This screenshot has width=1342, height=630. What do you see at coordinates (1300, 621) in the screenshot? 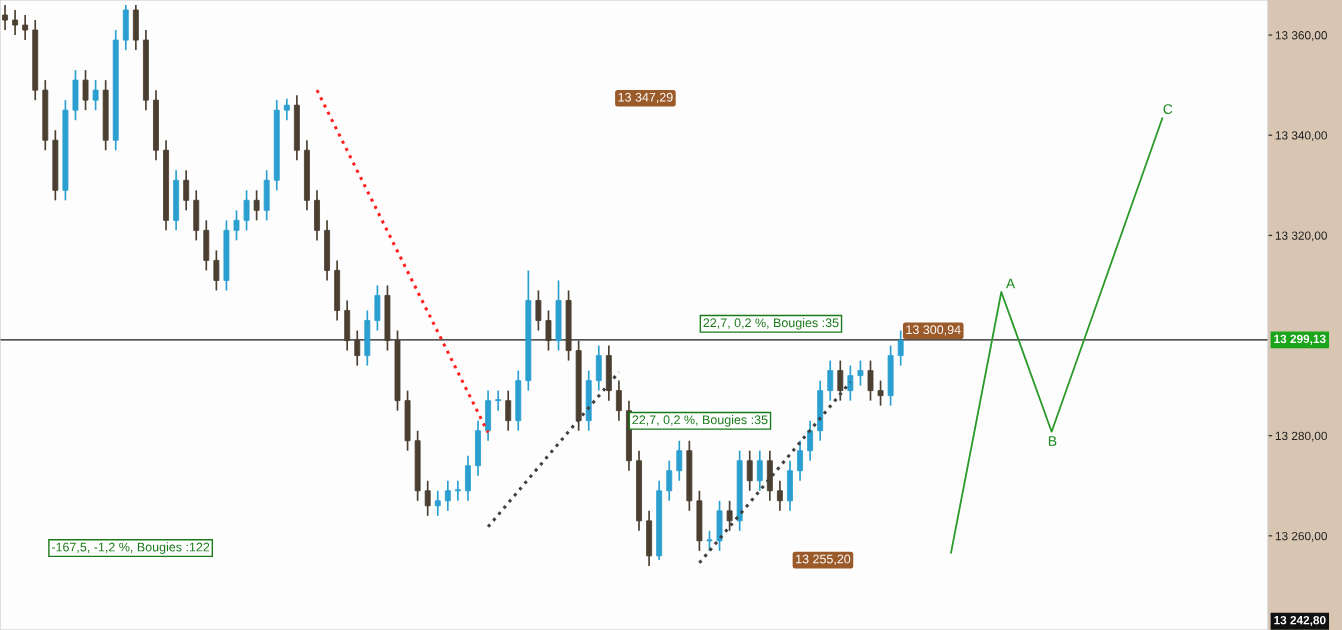
I see `text: 13 242,80` at bounding box center [1300, 621].